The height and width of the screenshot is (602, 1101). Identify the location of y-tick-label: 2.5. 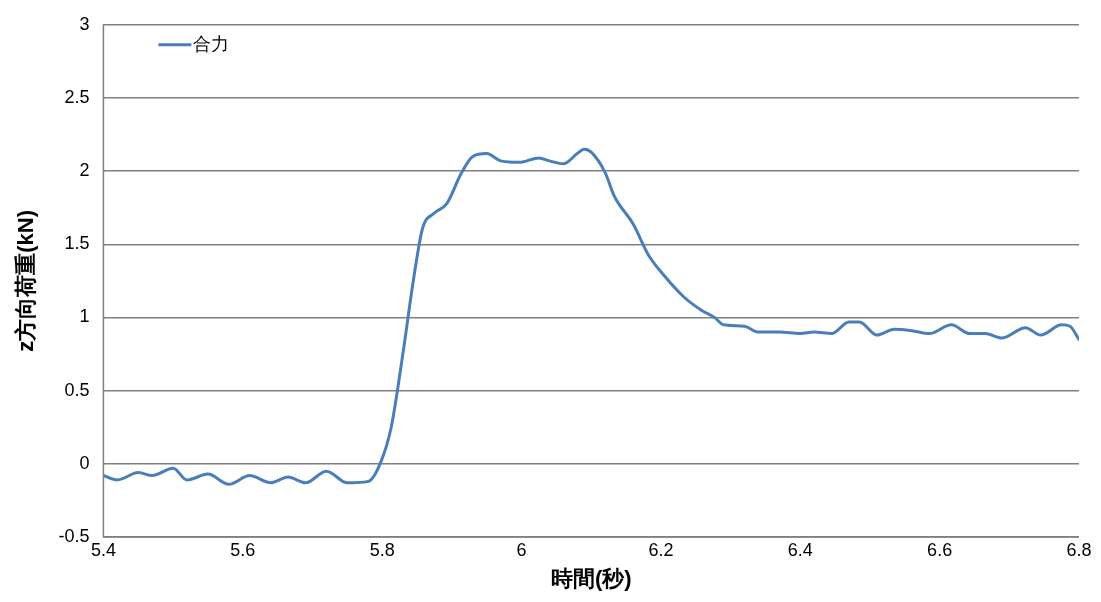
(77, 96).